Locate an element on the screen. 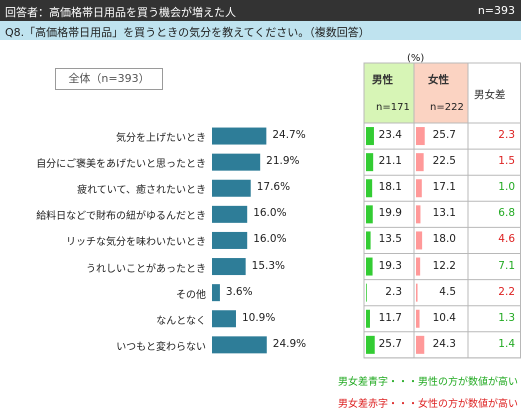 Image resolution: width=521 pixels, height=409 pixels. female-value-label: 12.2 is located at coordinates (444, 265).